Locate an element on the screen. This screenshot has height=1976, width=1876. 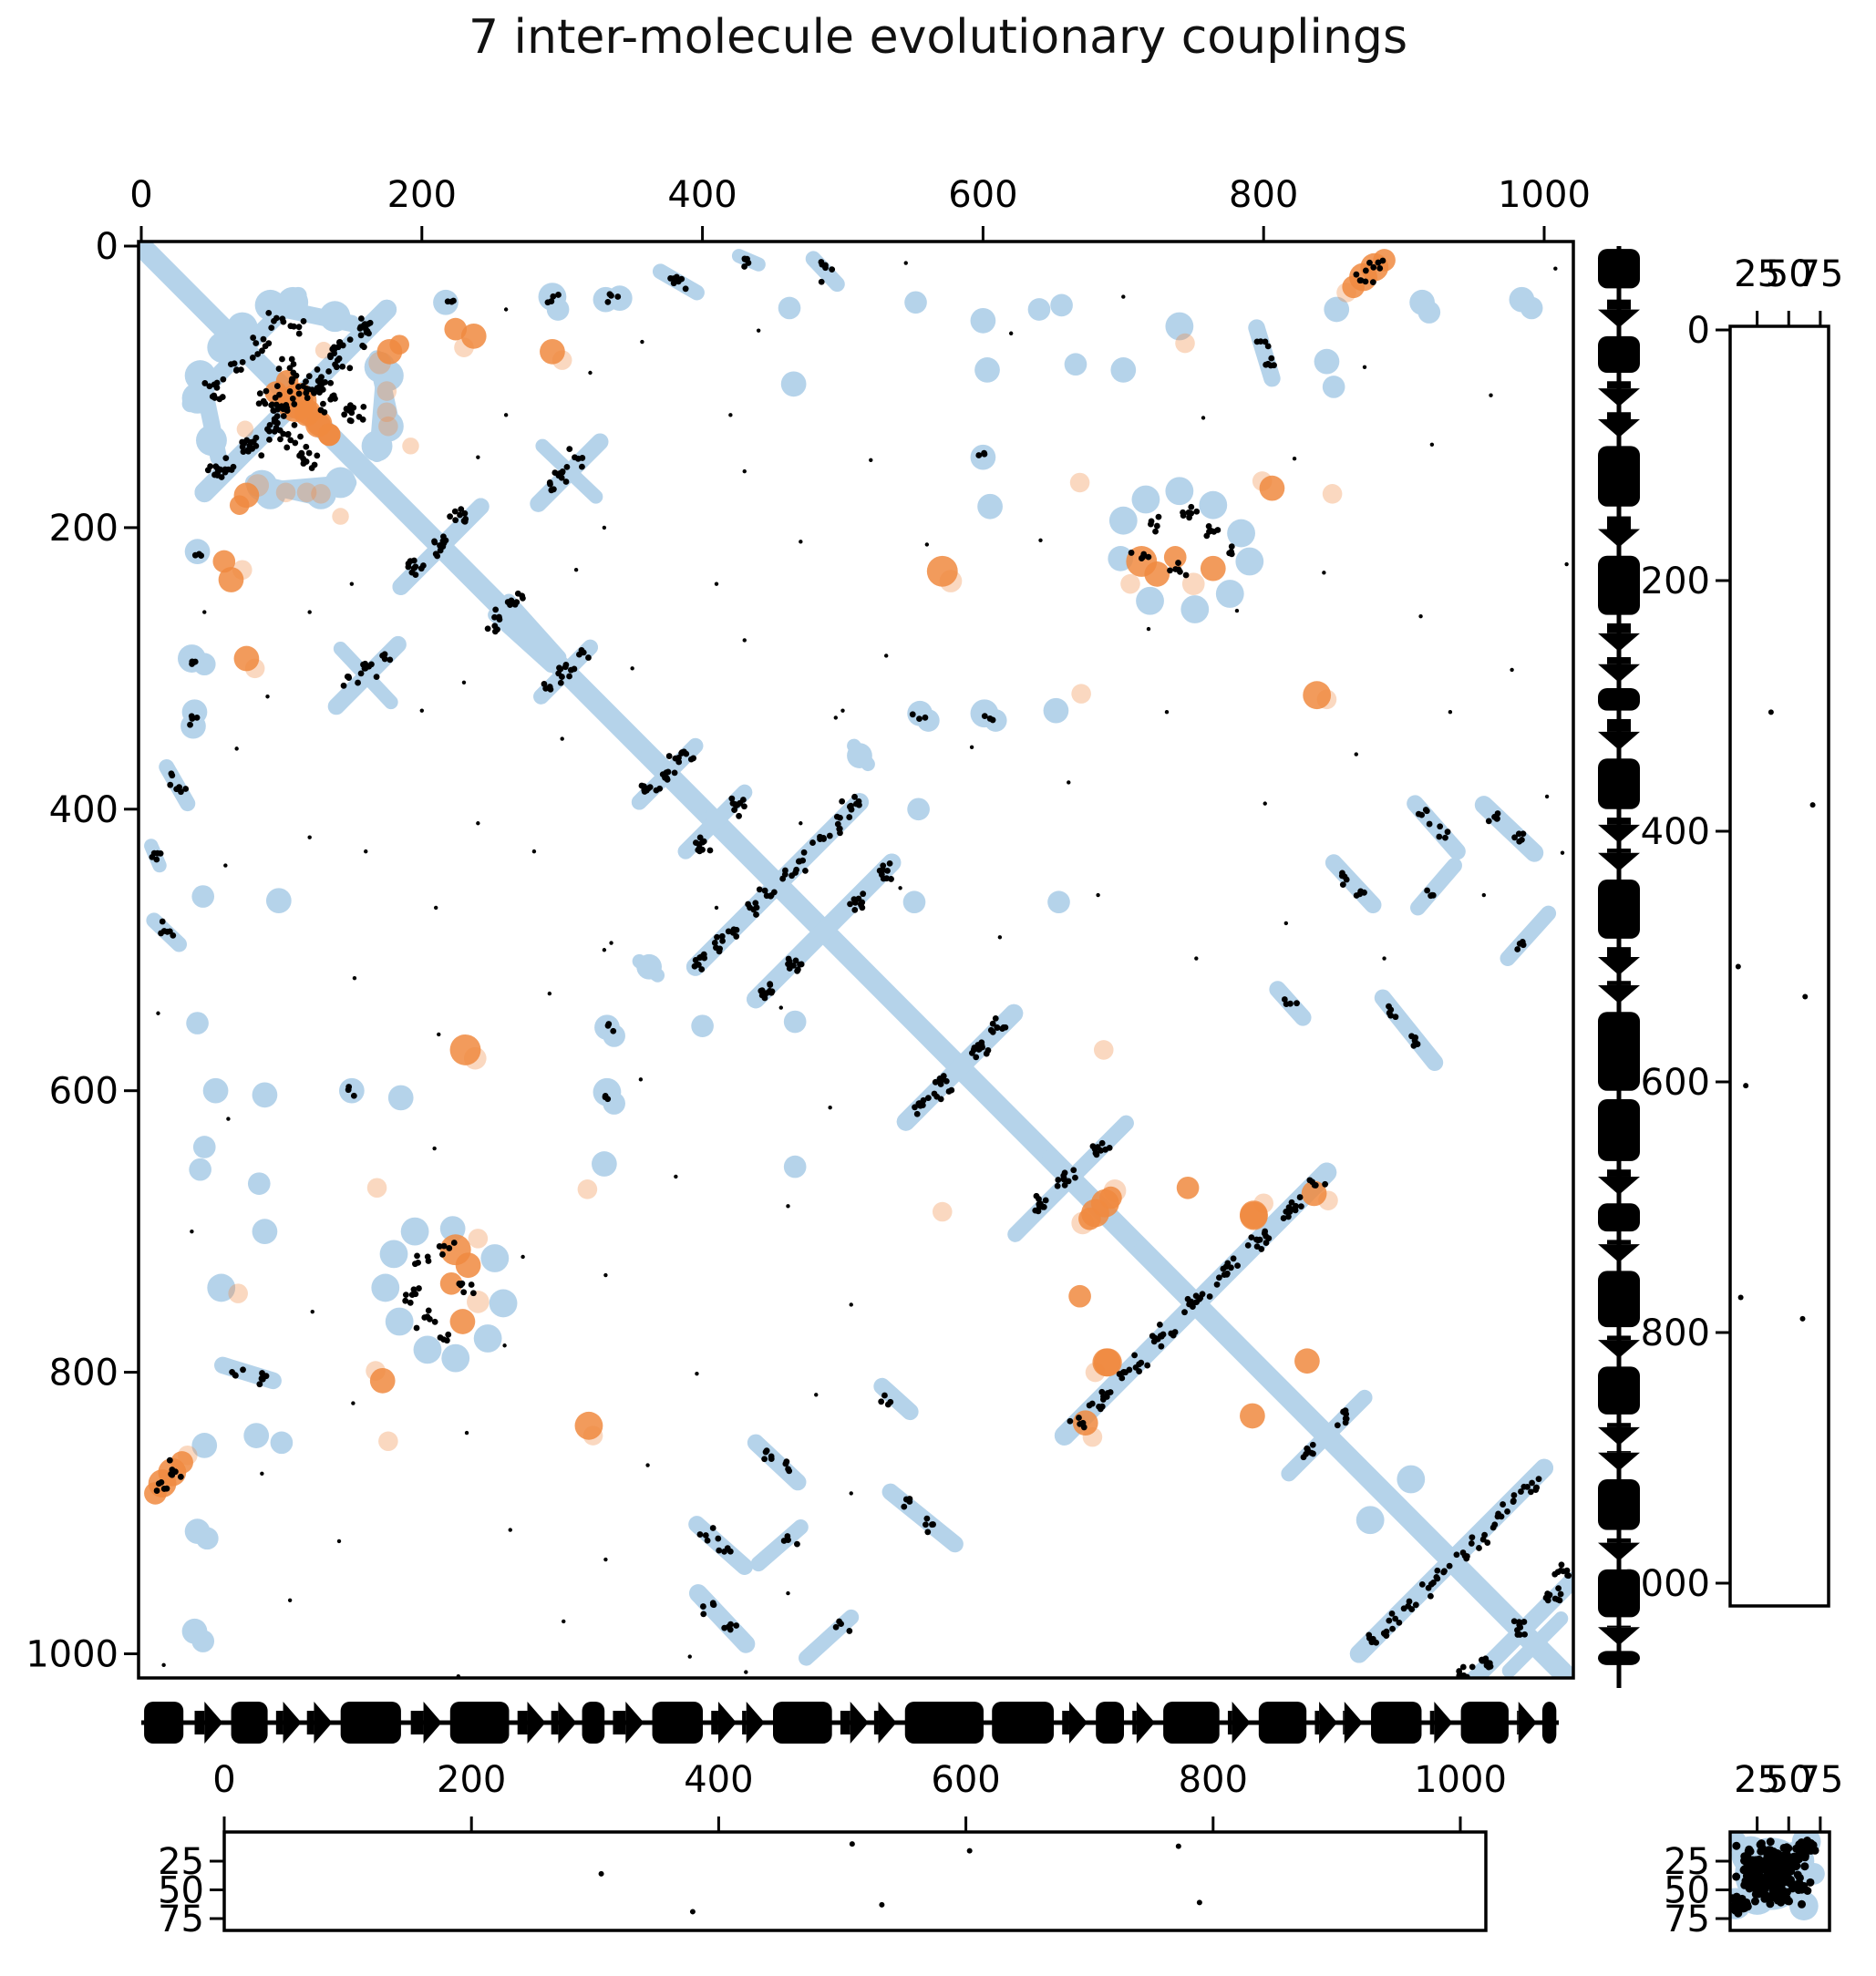
main-x-tick-label: 1000 is located at coordinates (1544, 195).